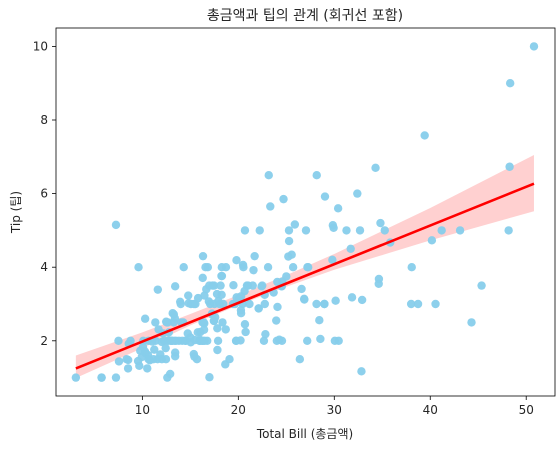 This screenshot has height=451, width=559. I want to click on y-tick-label: 8, so click(44, 120).